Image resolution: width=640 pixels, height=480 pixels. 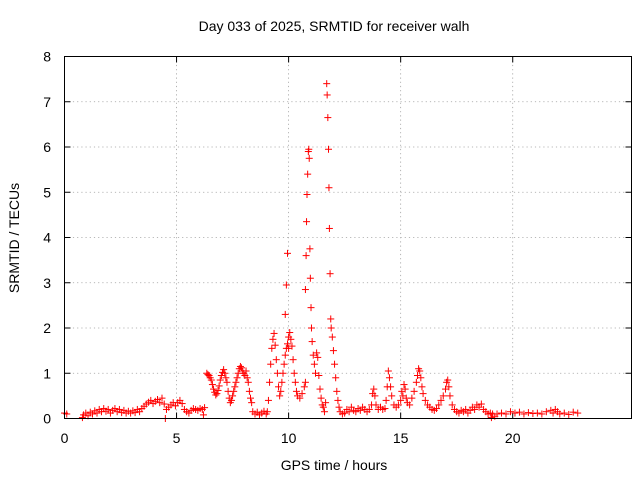 I want to click on y-tick-label: 1, so click(x=47, y=373).